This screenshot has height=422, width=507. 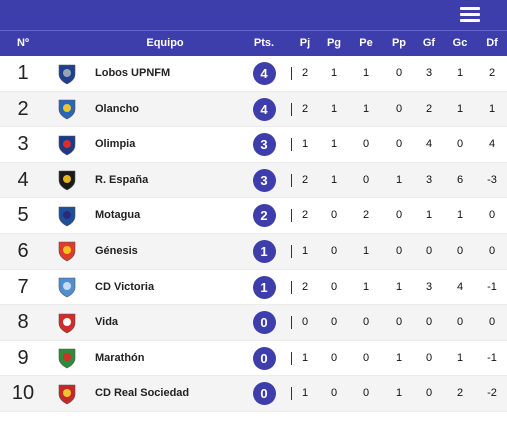 What do you see at coordinates (492, 144) in the screenshot?
I see `goal-difference-cell: 4` at bounding box center [492, 144].